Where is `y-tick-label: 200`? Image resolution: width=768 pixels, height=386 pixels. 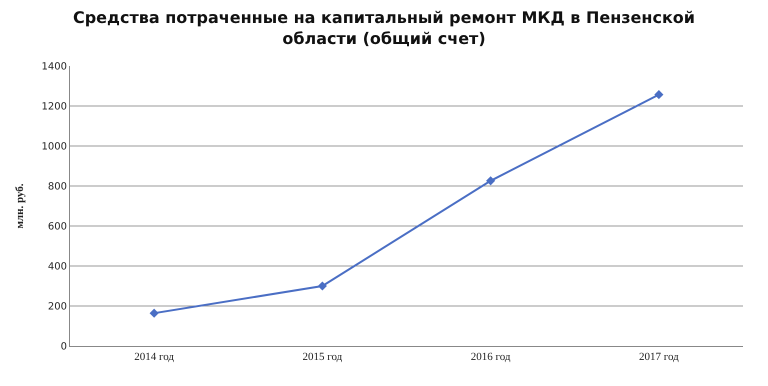
y-tick-label: 200 is located at coordinates (57, 307).